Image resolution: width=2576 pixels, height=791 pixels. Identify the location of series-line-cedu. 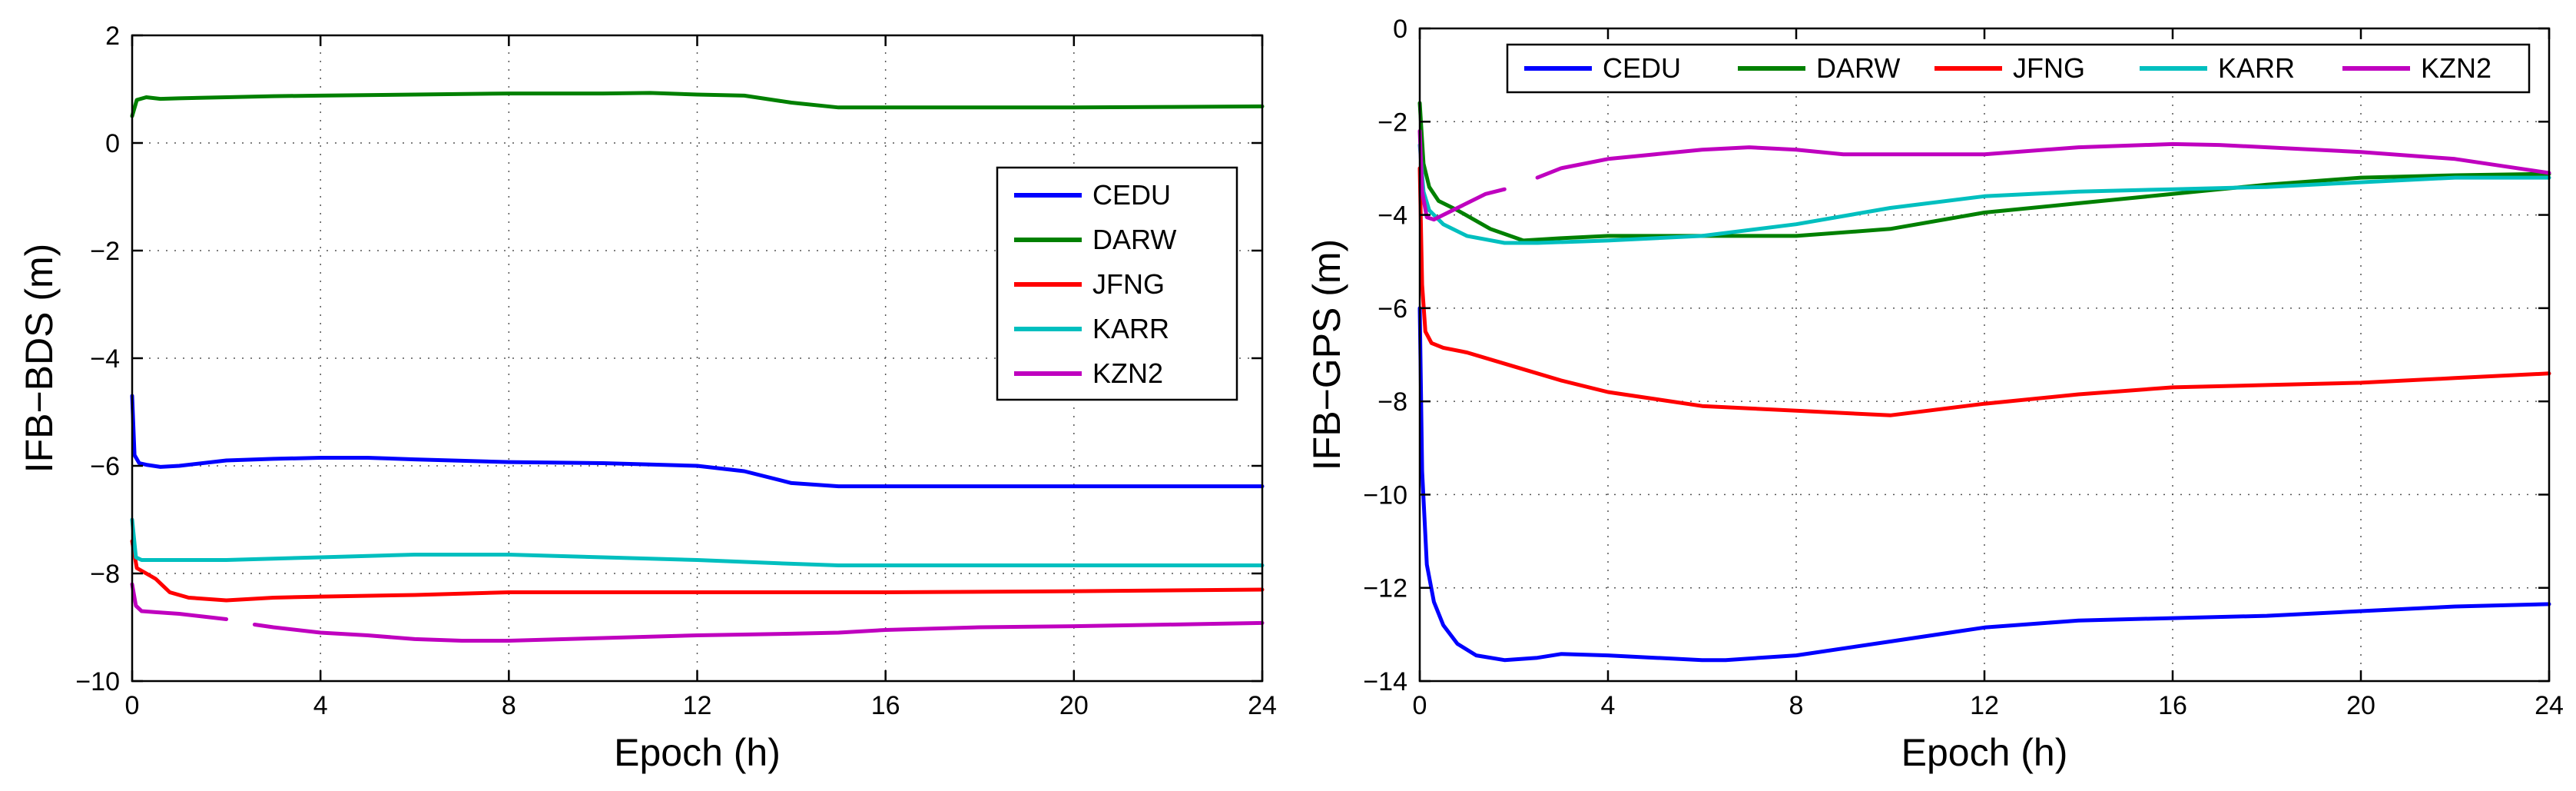
(697, 441).